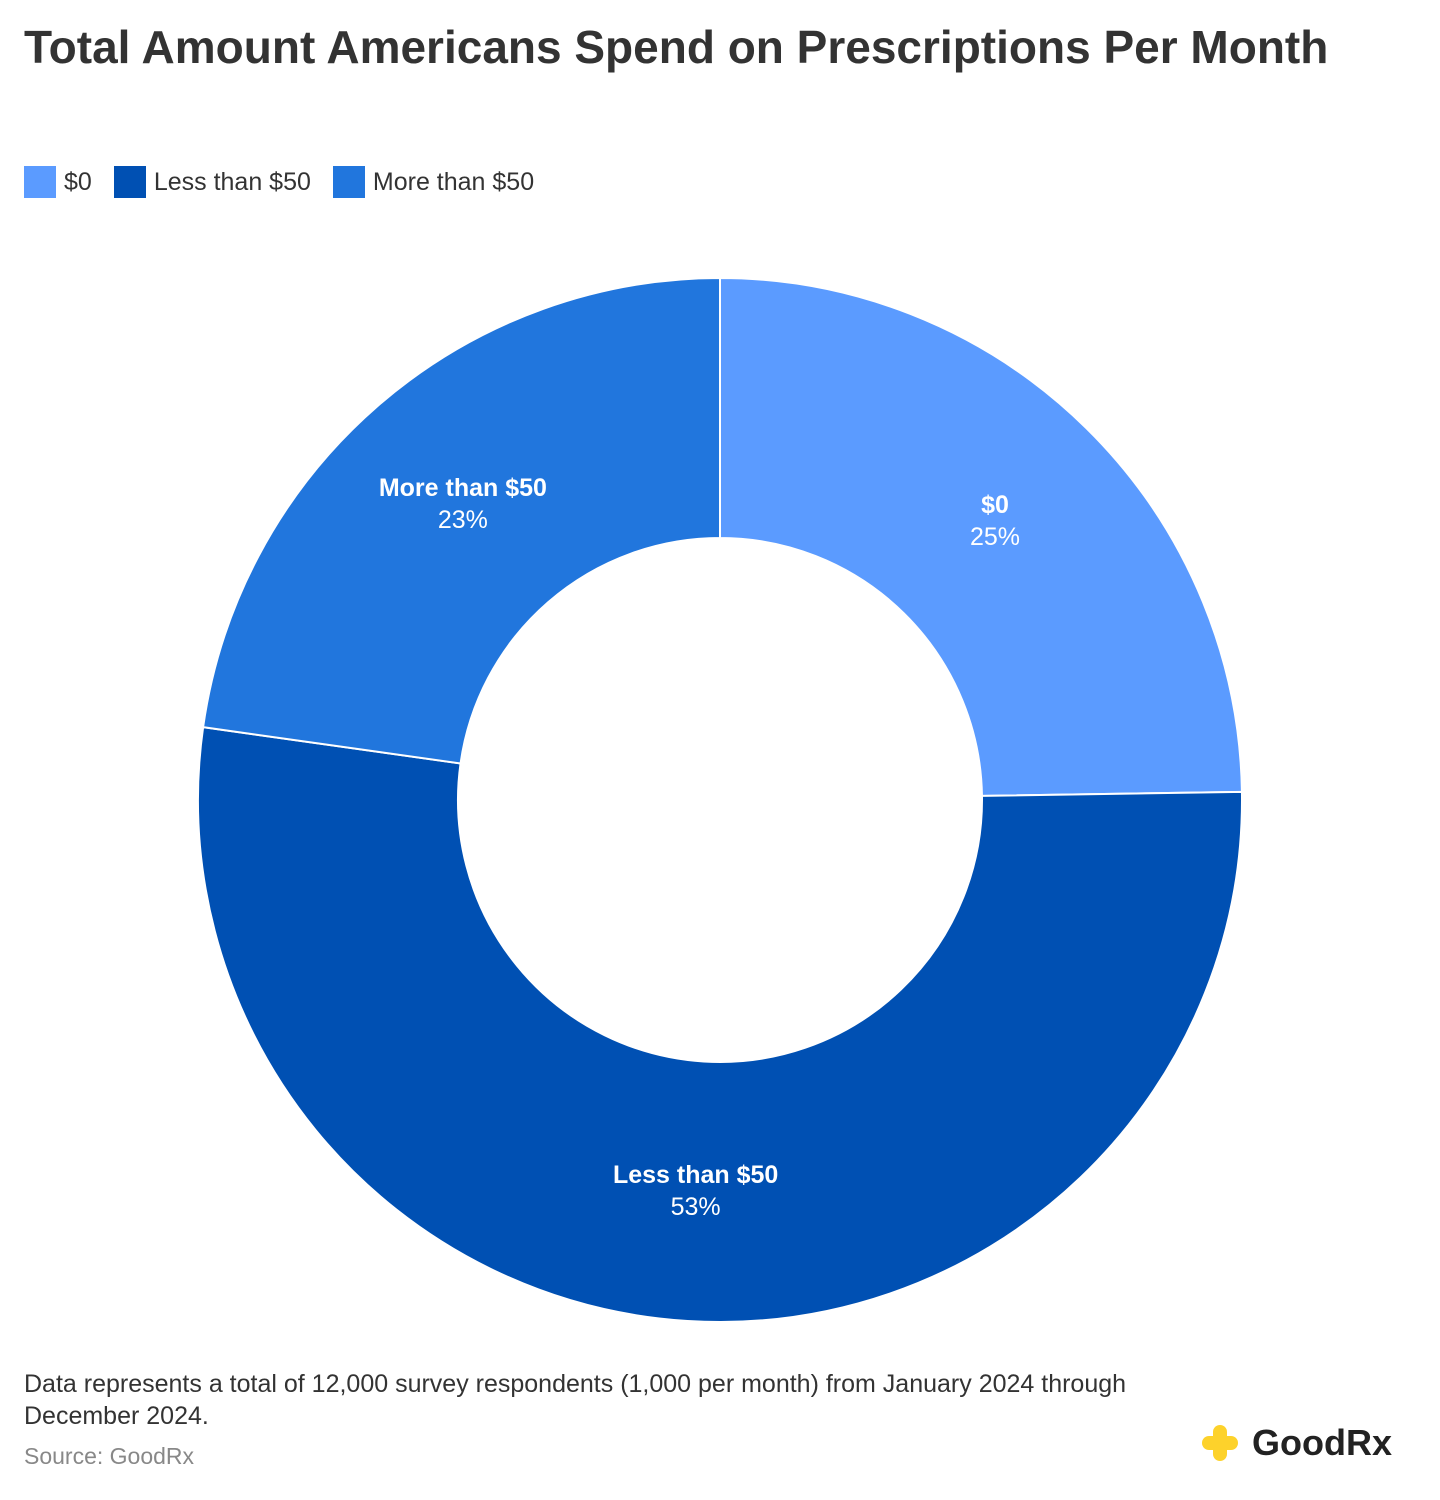 This screenshot has height=1500, width=1440. I want to click on brand-logo: GoodRx, so click(1296, 1443).